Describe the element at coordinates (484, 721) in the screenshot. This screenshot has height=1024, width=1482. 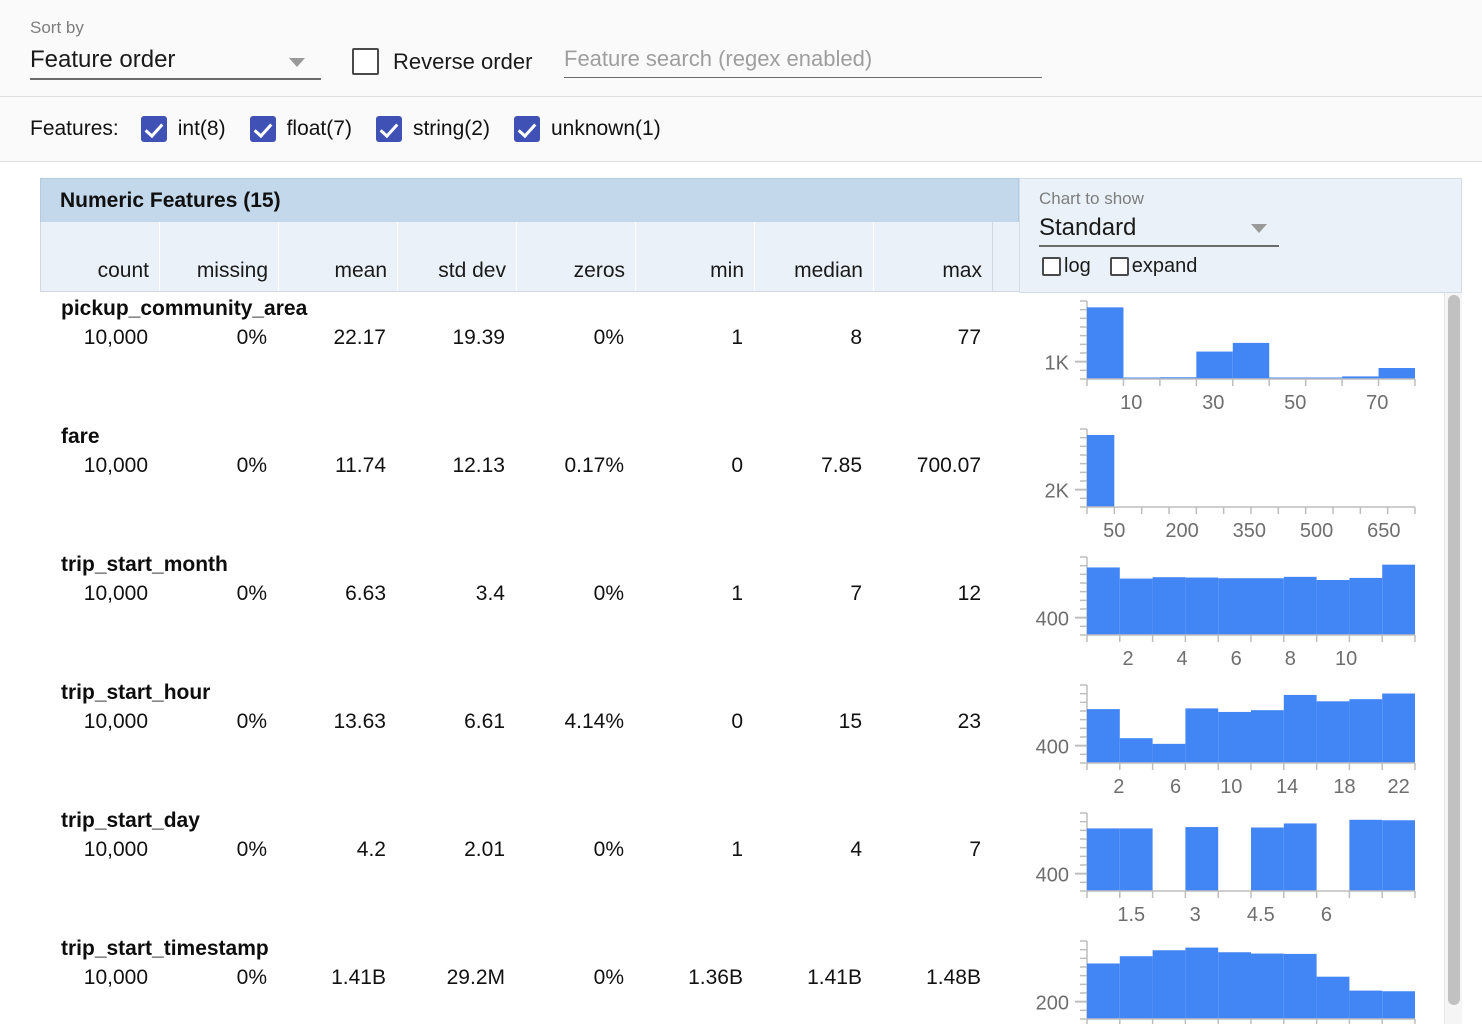
I see `stat-cell-std-dev: 6.61` at that location.